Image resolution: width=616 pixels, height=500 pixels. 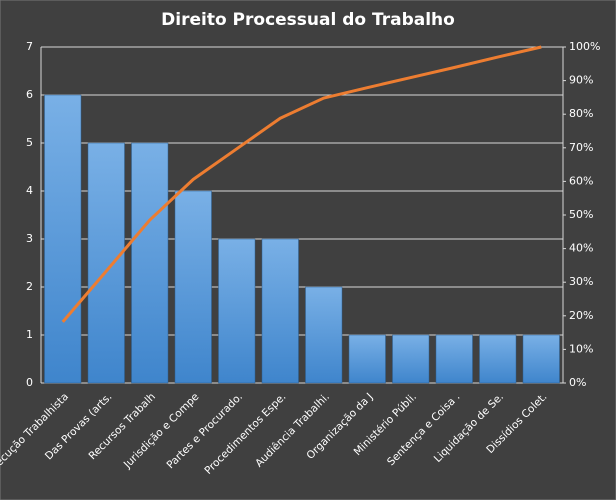 I want to click on y2-tick-label: 50%, so click(x=581, y=214).